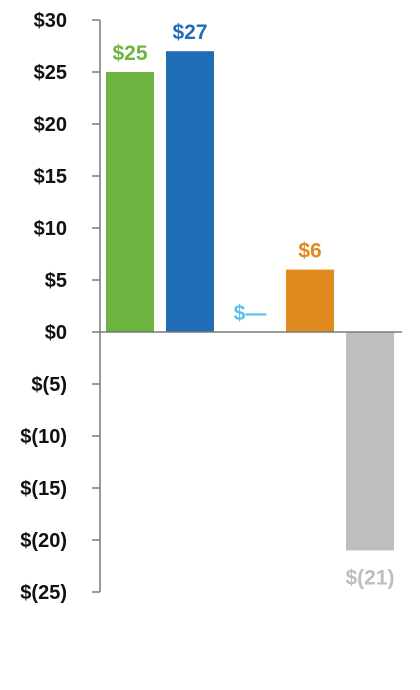 This screenshot has height=690, width=420. I want to click on y-tick-label: $15, so click(50, 177).